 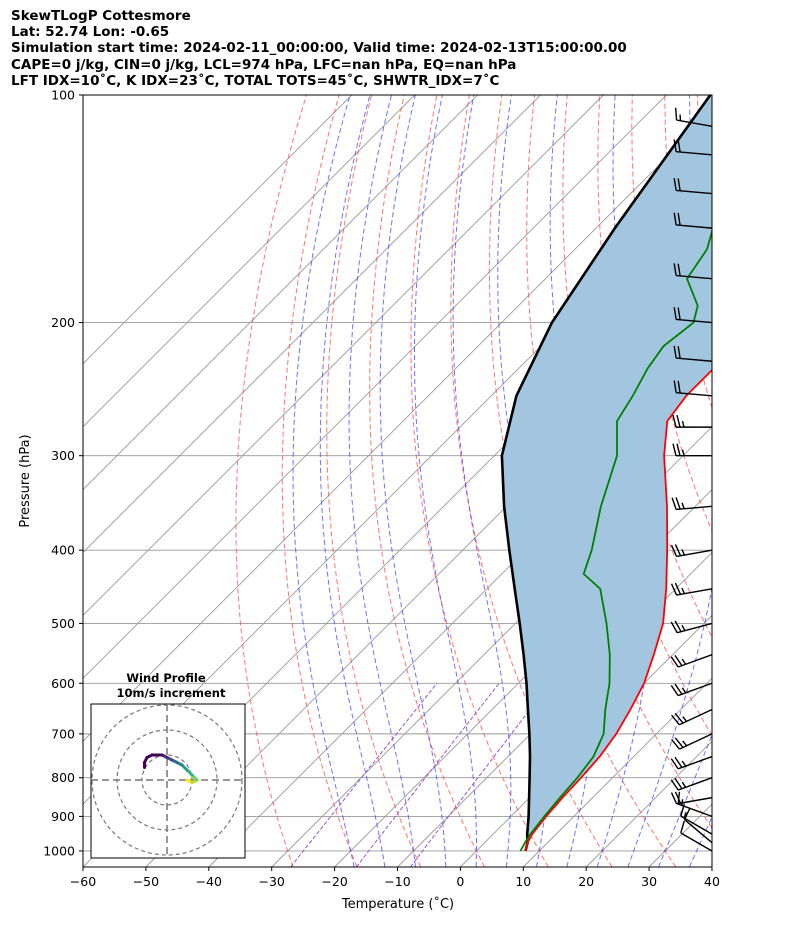 I want to click on hodograph-title: Wind Profile, so click(x=166, y=678).